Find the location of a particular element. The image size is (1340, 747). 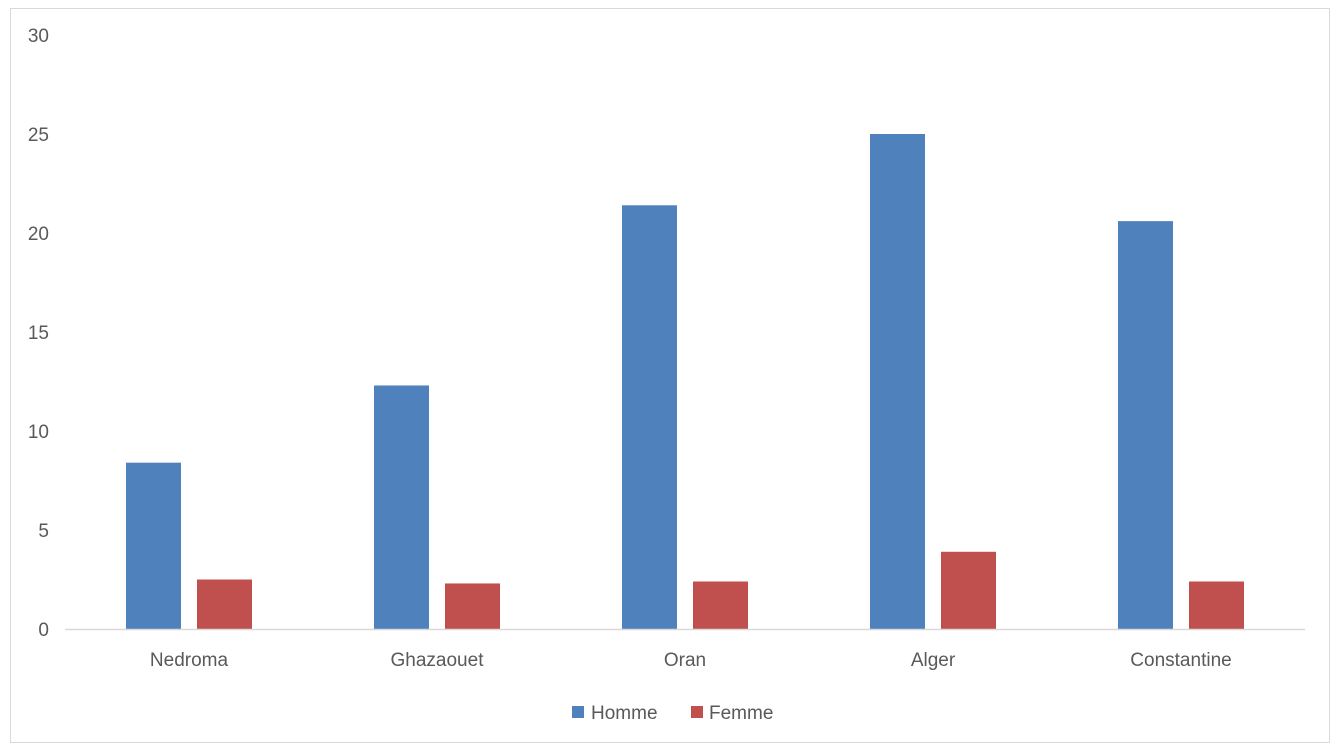

legend-label-femme: Femme is located at coordinates (741, 713).